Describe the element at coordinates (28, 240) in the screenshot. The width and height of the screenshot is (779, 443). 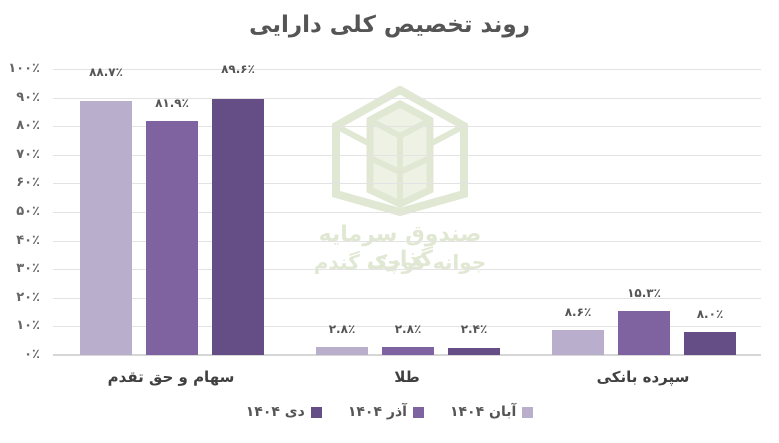
I see `y-tick-40: ۴۰٪` at that location.